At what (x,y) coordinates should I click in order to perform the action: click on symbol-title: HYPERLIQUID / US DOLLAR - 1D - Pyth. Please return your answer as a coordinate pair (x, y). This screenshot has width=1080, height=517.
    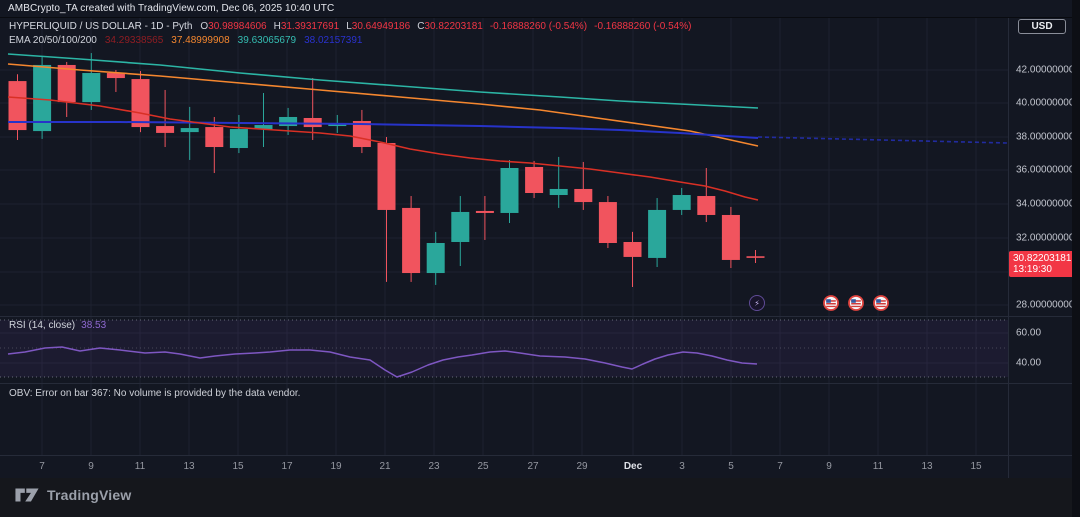
    Looking at the image, I should click on (101, 26).